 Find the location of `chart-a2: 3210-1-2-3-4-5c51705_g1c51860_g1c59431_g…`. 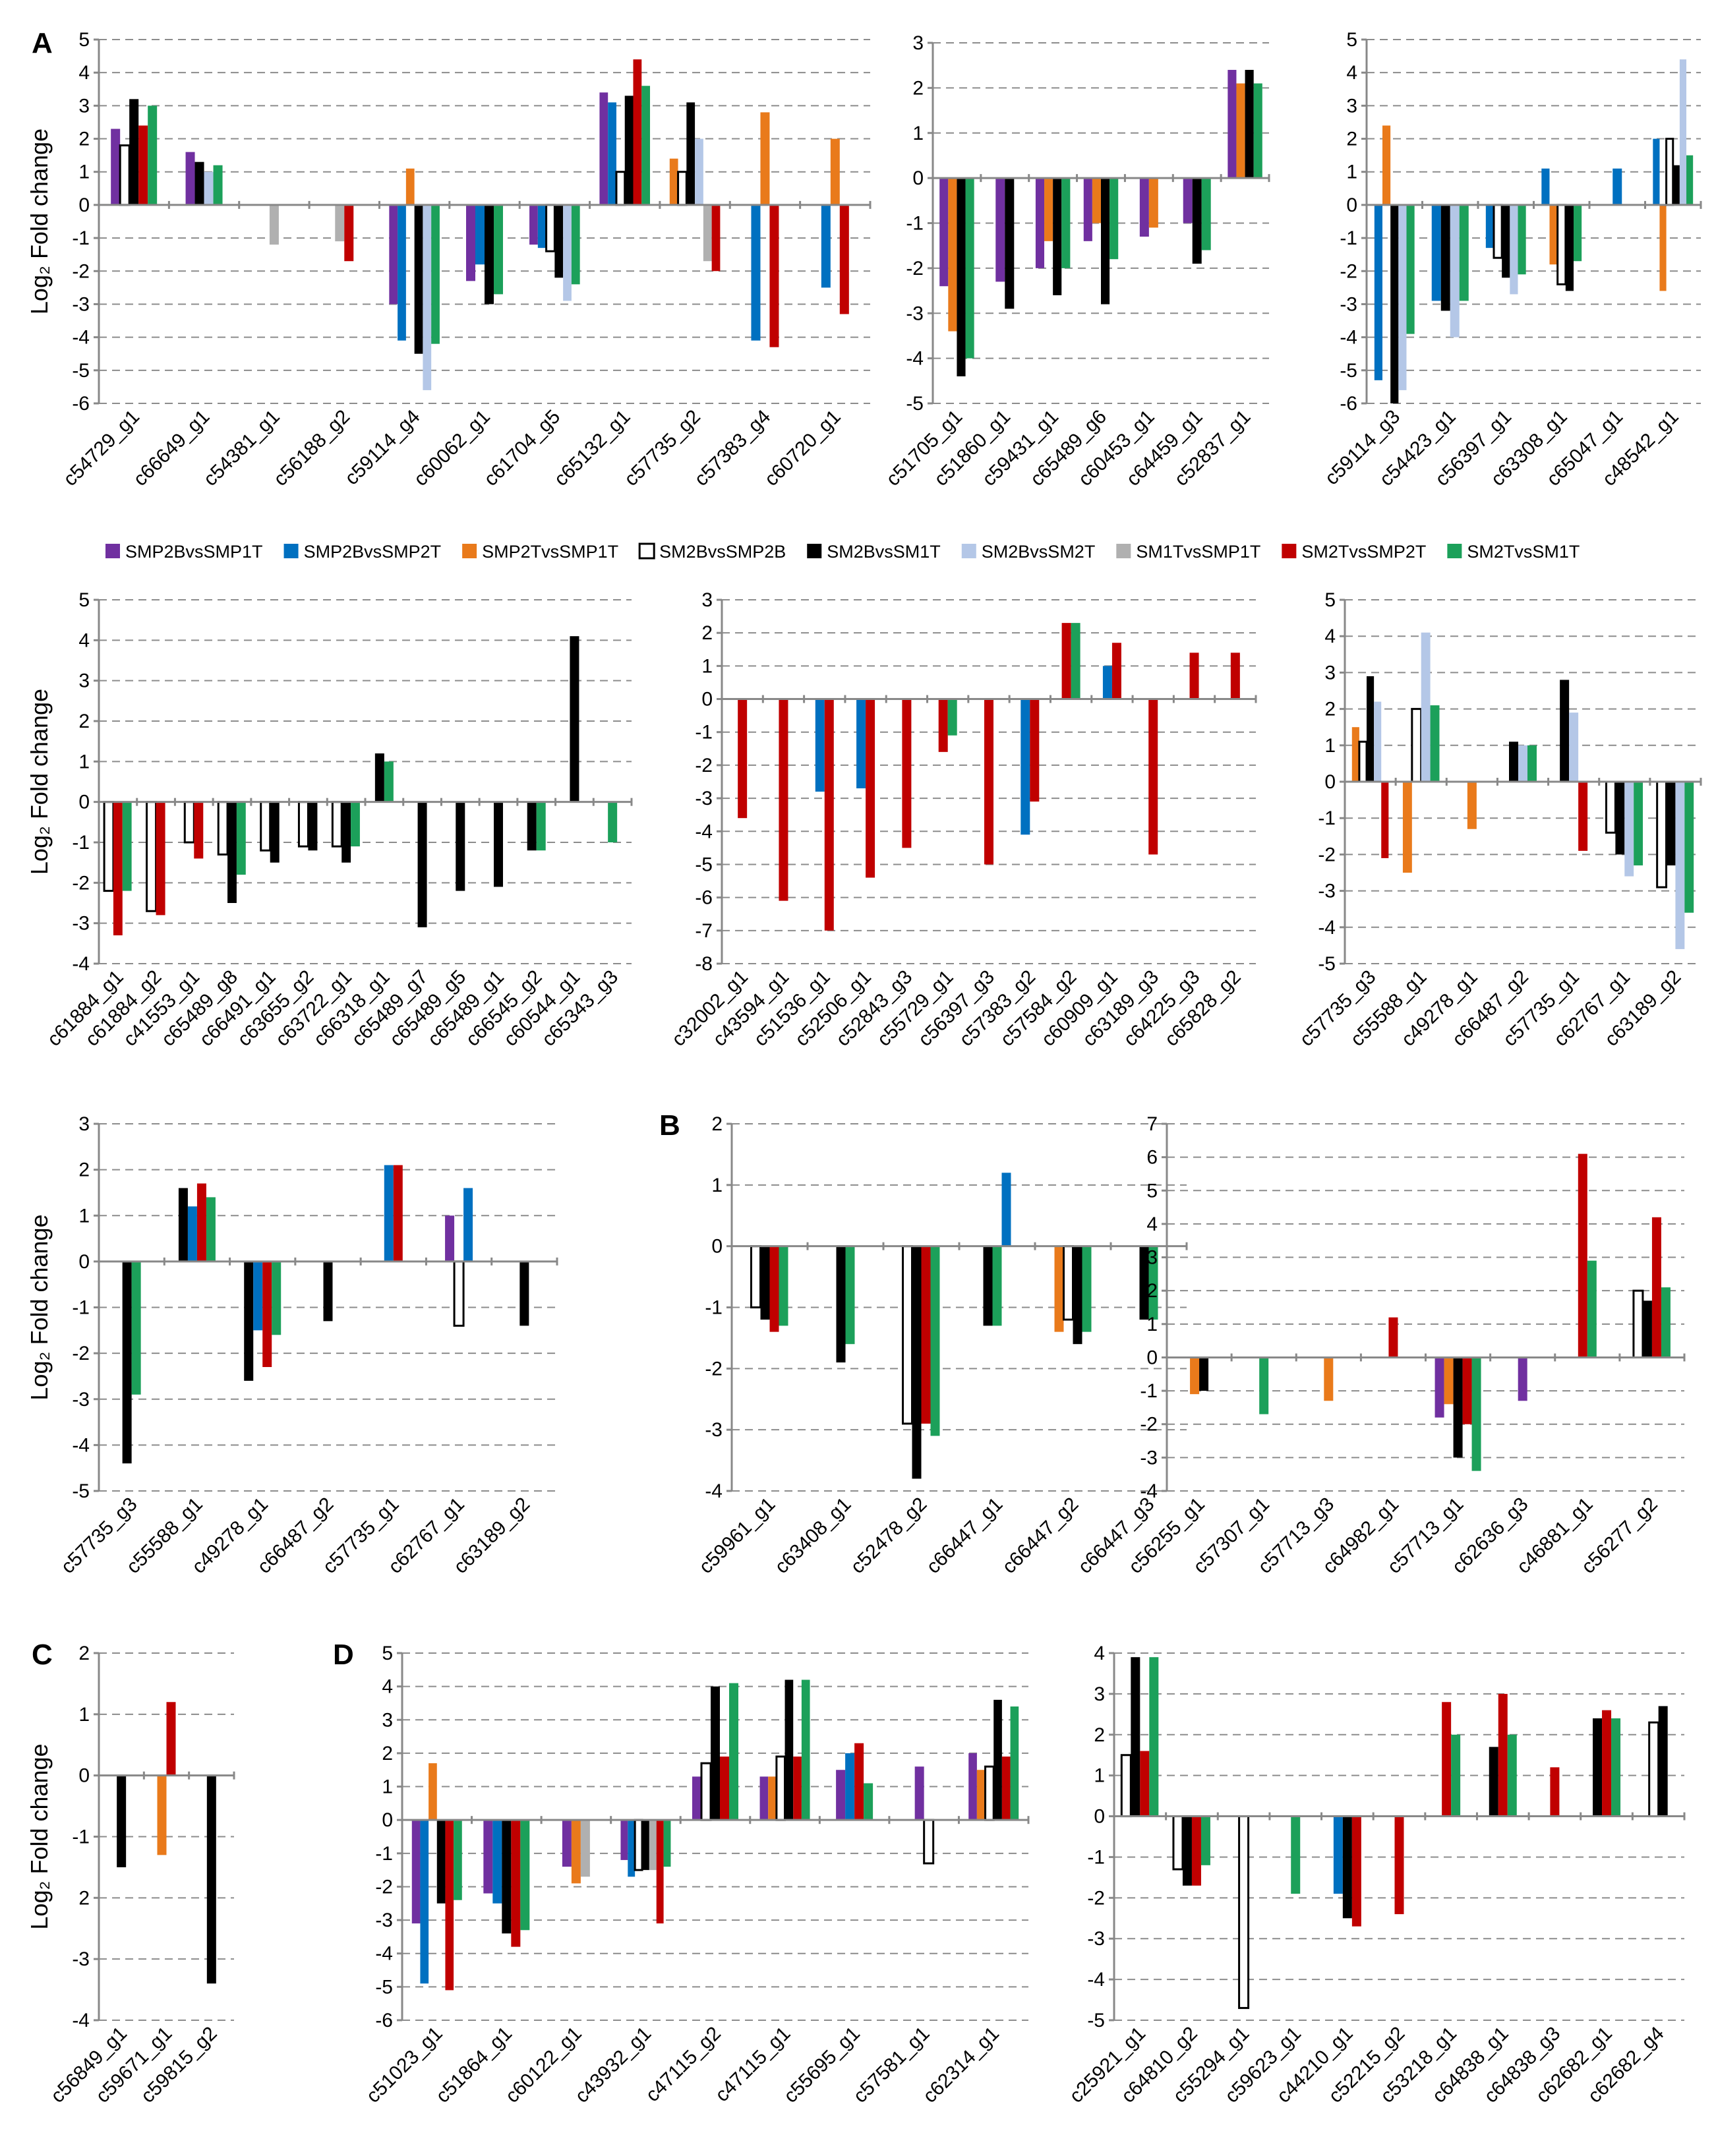

chart-a2: 3210-1-2-3-4-5c51705_g1c51860_g1c59431_g… is located at coordinates (1076, 261).